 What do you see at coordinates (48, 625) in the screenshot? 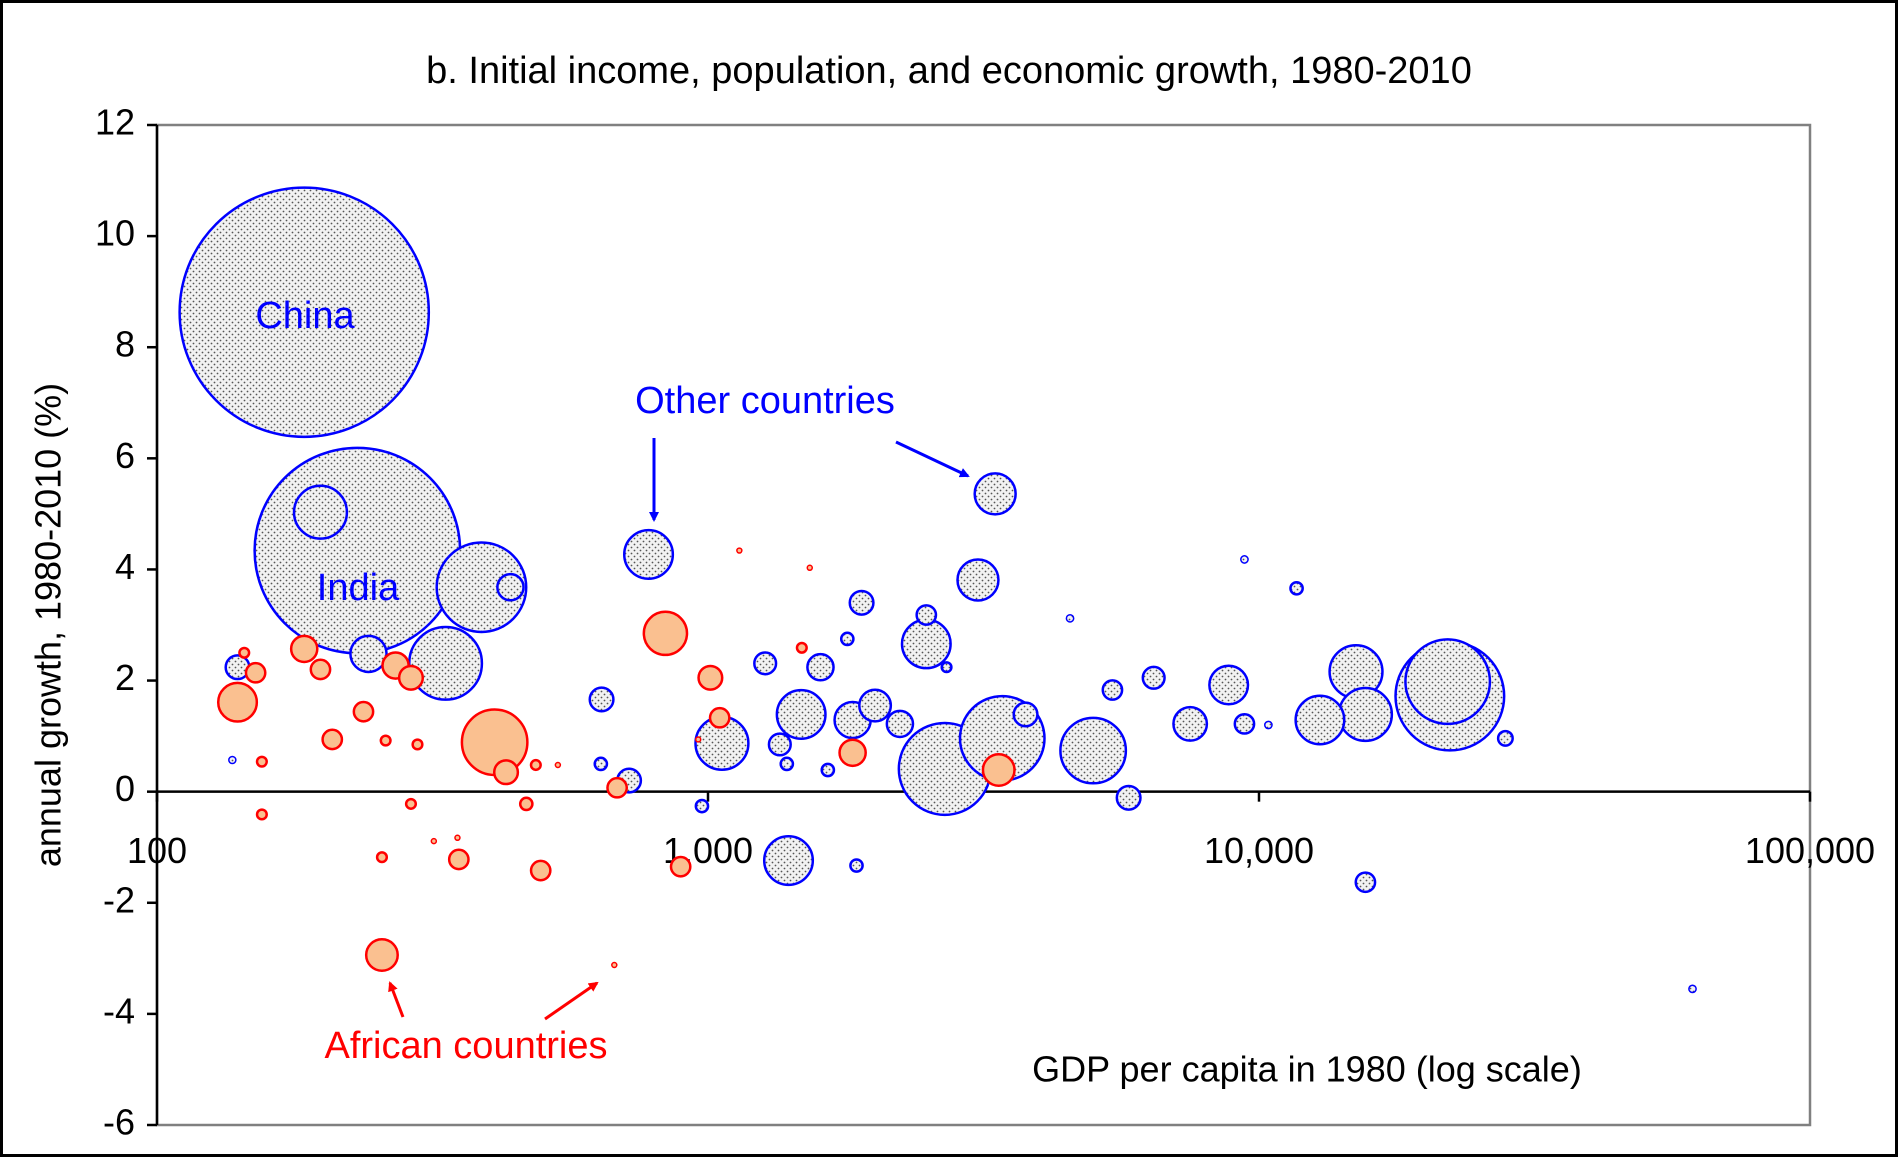
I see `y-axis-label: annual growth, 1980-2010 (%)` at bounding box center [48, 625].